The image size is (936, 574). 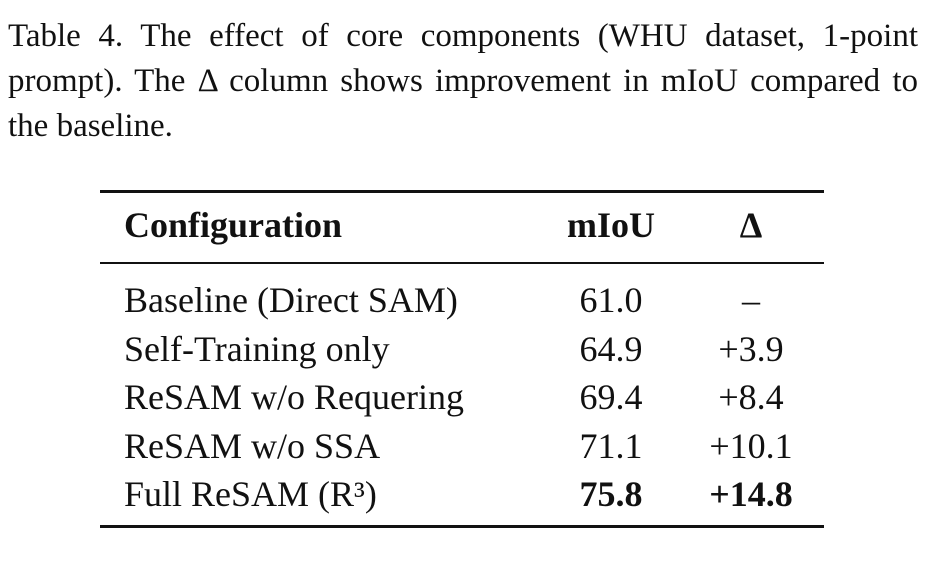 I want to click on table-row: Baseline (Direct SAM) 61.0 –, so click(x=462, y=300).